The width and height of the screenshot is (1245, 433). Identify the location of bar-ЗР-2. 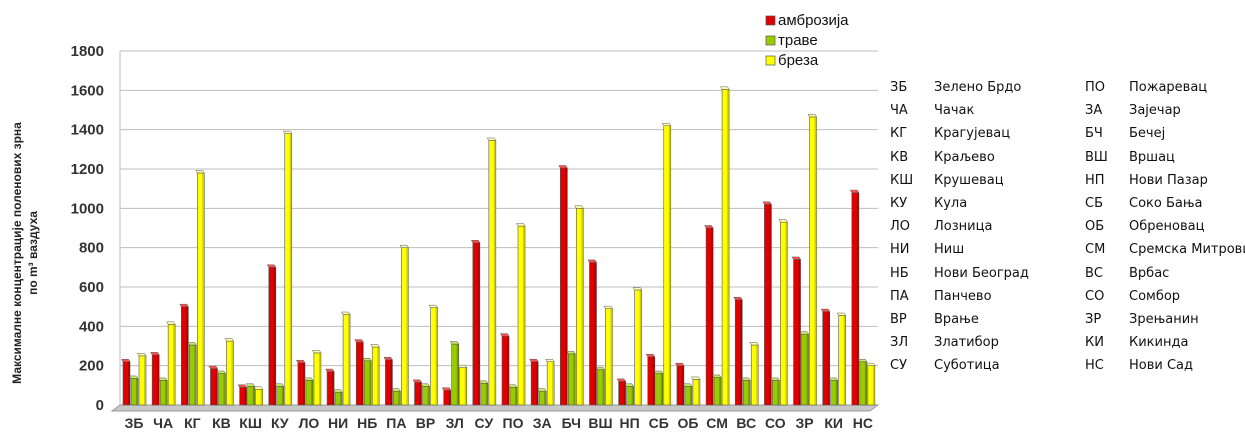
(812, 260).